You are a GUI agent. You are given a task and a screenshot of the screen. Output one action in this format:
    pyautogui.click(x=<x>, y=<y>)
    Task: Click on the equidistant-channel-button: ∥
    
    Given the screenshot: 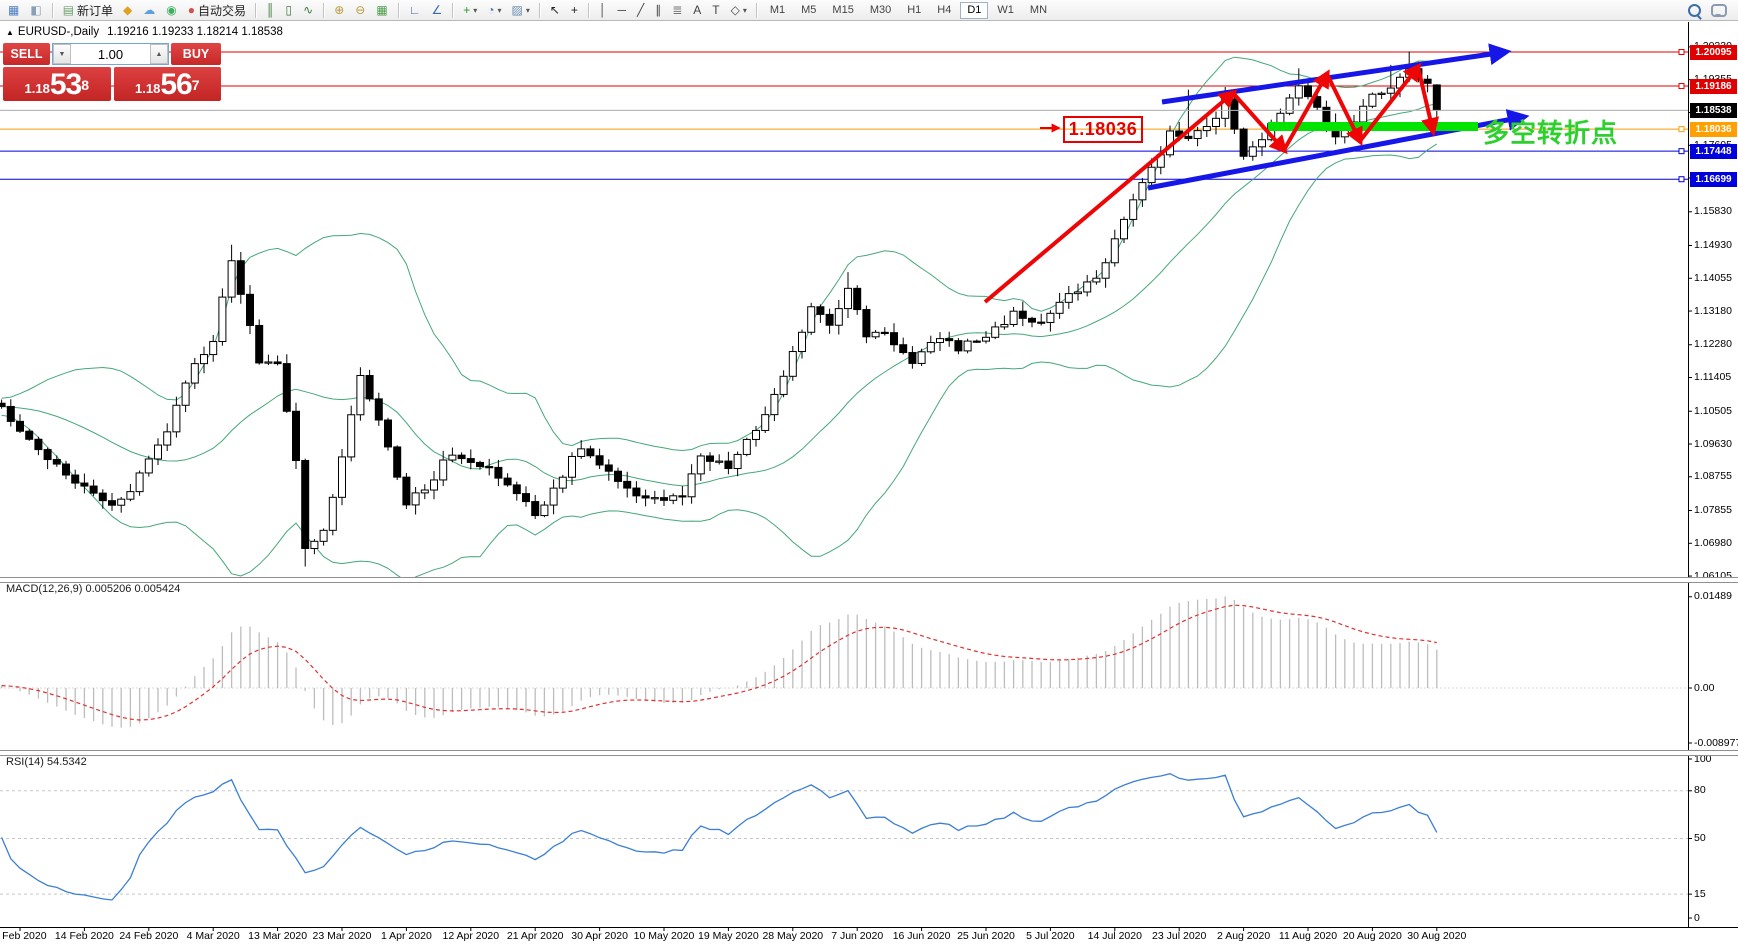 What is the action you would take?
    pyautogui.click(x=658, y=10)
    